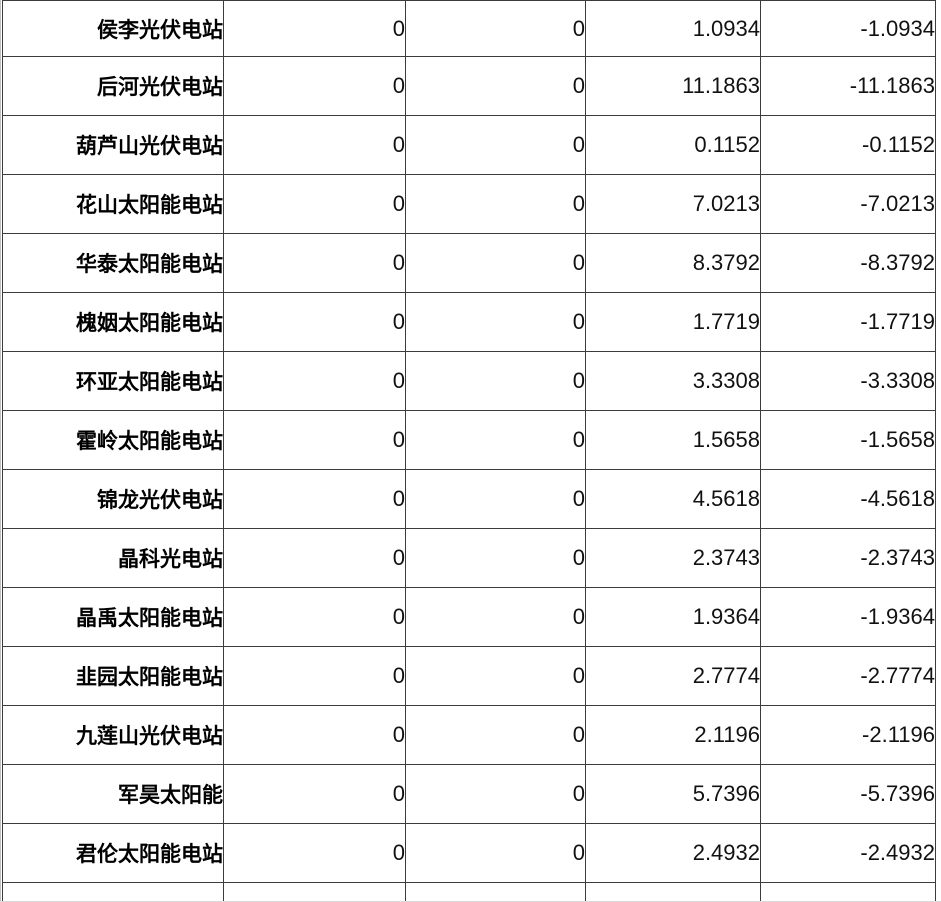 The height and width of the screenshot is (902, 941). I want to click on station-name-cell: 葫芦山光伏电站, so click(113, 145).